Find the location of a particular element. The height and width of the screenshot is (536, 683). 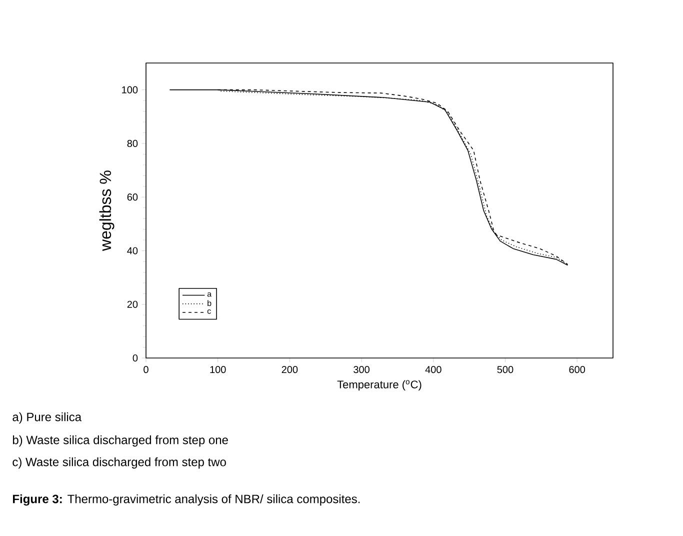

text: b) Waste silica discharged from step one is located at coordinates (120, 441).